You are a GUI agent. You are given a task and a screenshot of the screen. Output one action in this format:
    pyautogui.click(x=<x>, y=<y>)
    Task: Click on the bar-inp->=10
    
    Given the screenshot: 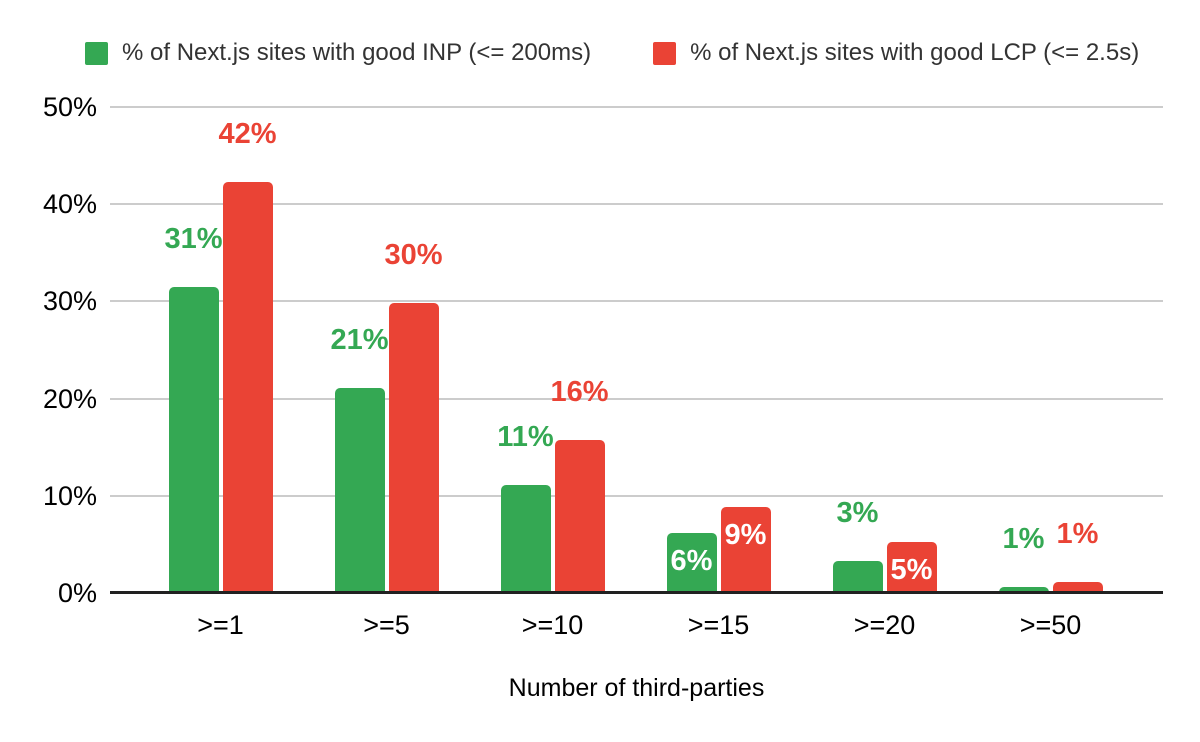 What is the action you would take?
    pyautogui.click(x=525, y=539)
    